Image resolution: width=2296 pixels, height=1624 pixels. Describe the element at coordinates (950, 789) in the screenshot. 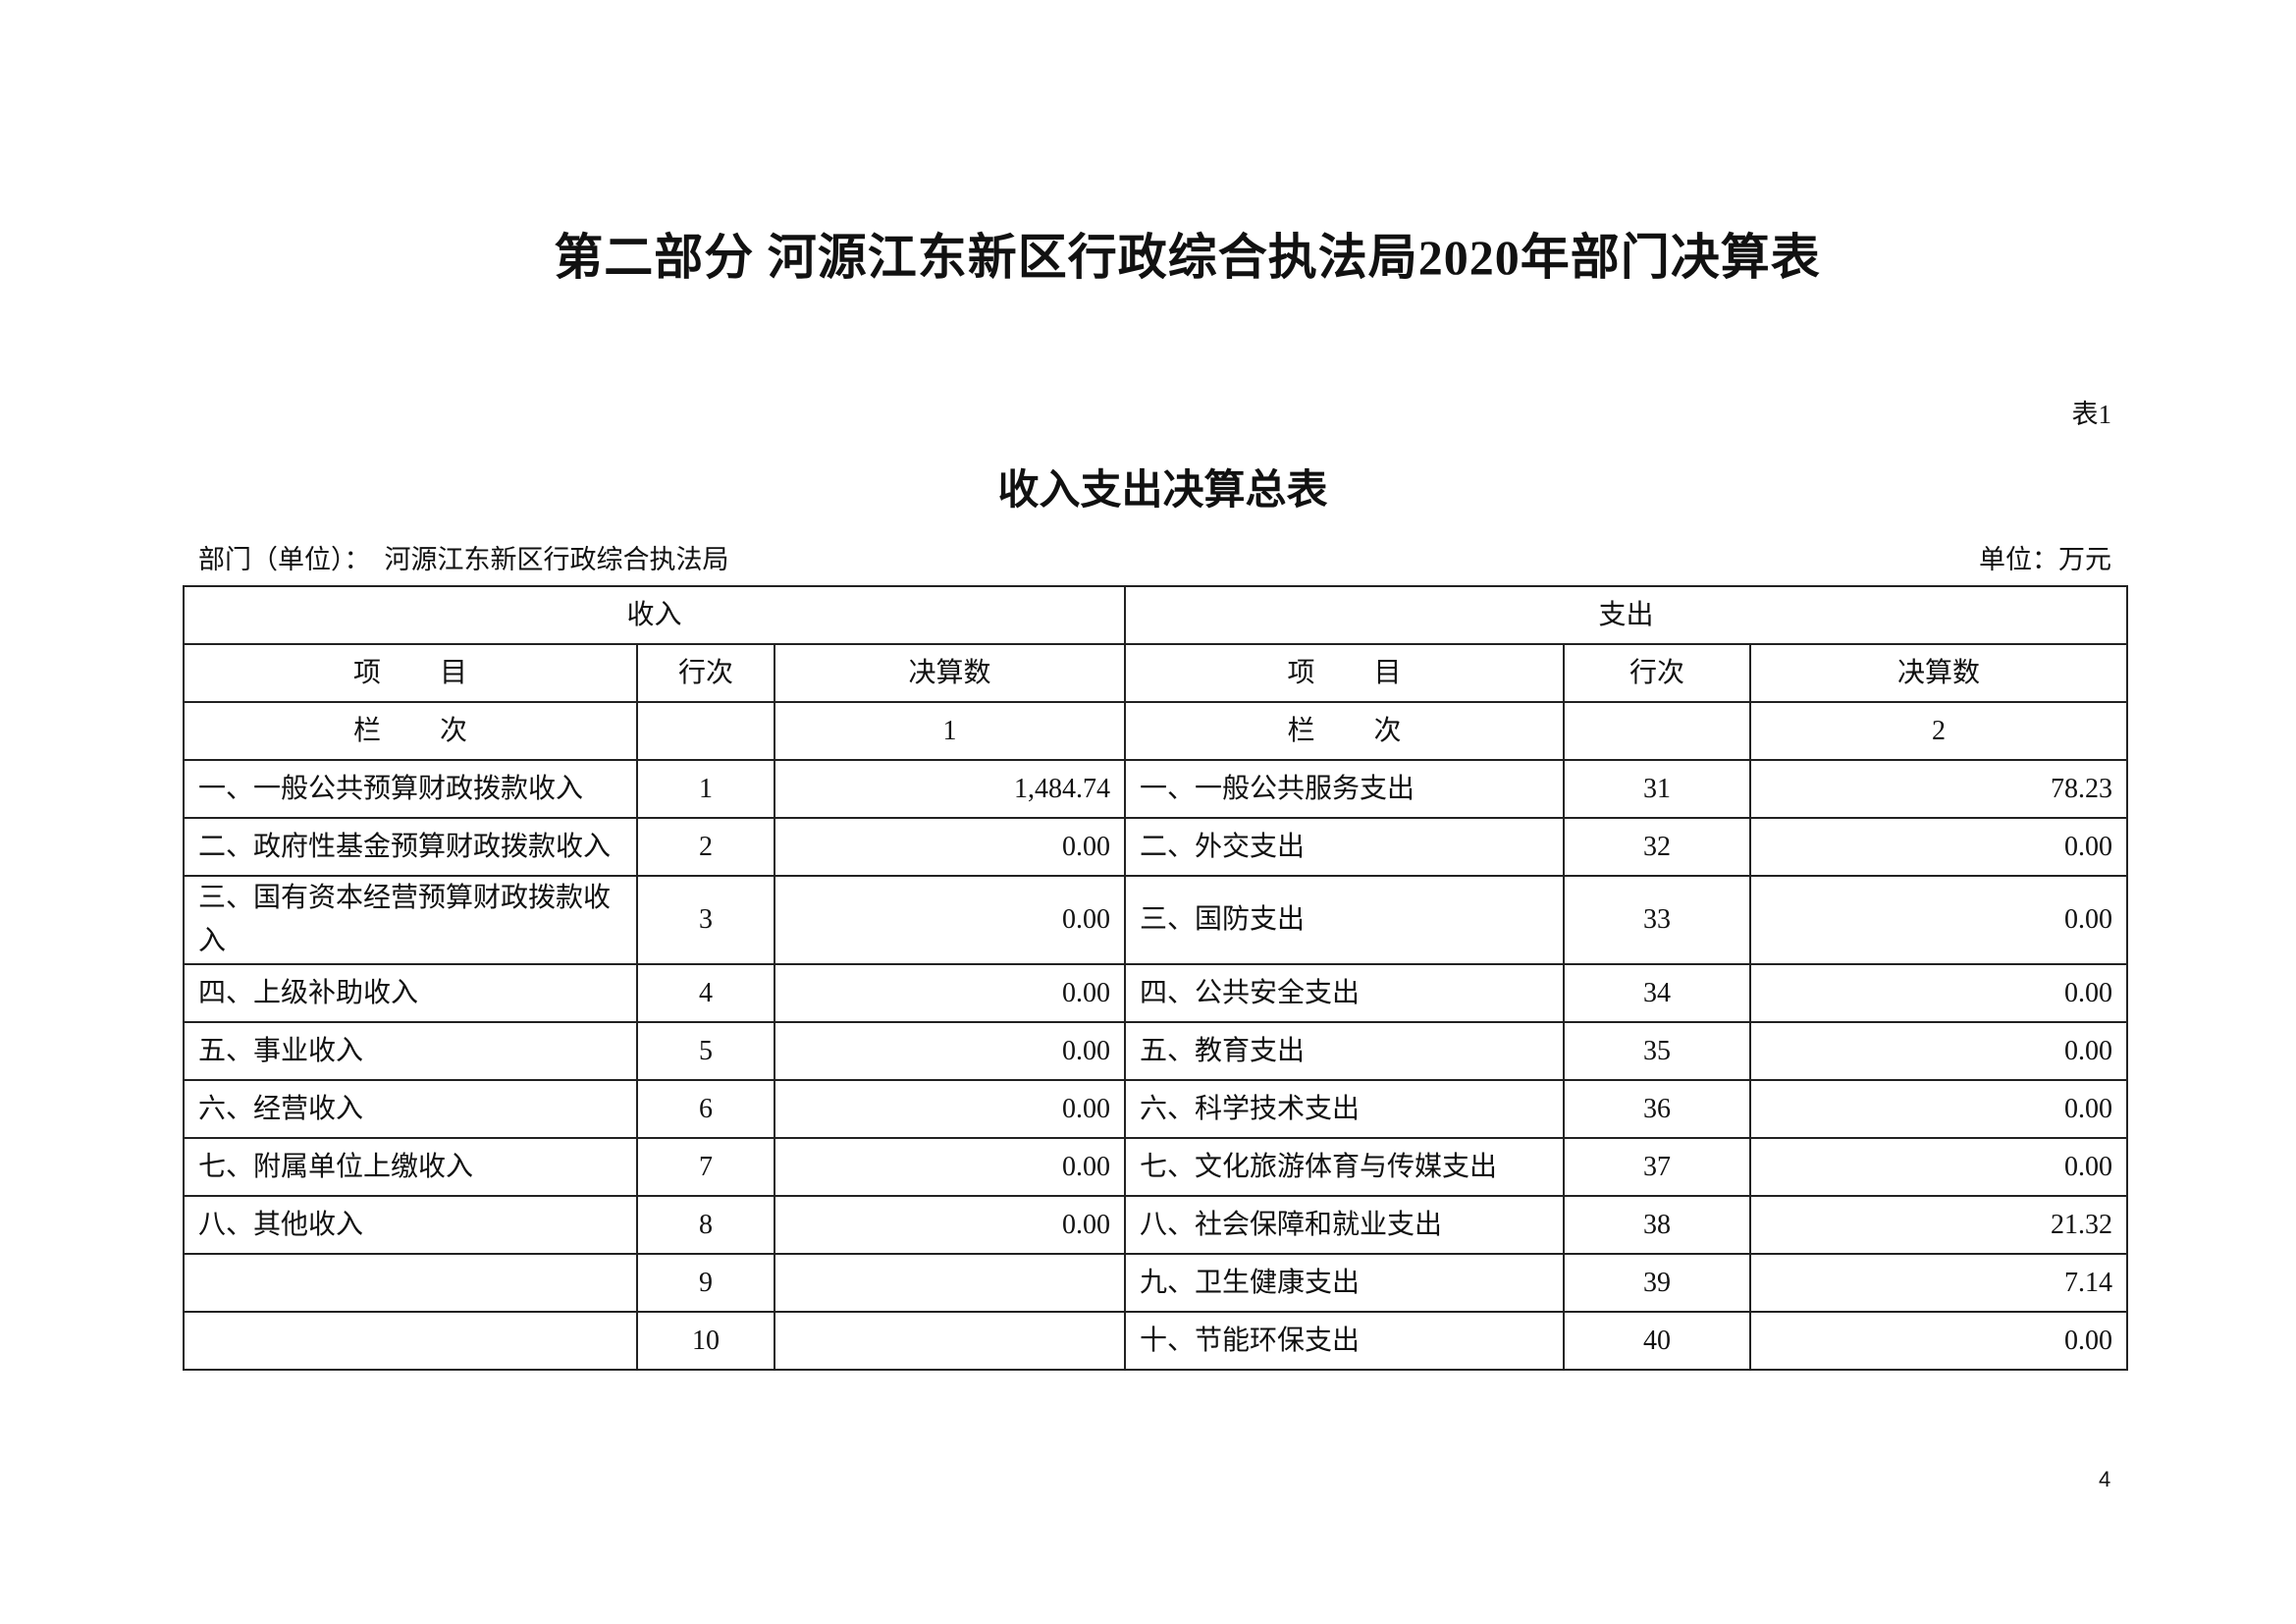

I see `income-amount: 1,484.74` at that location.